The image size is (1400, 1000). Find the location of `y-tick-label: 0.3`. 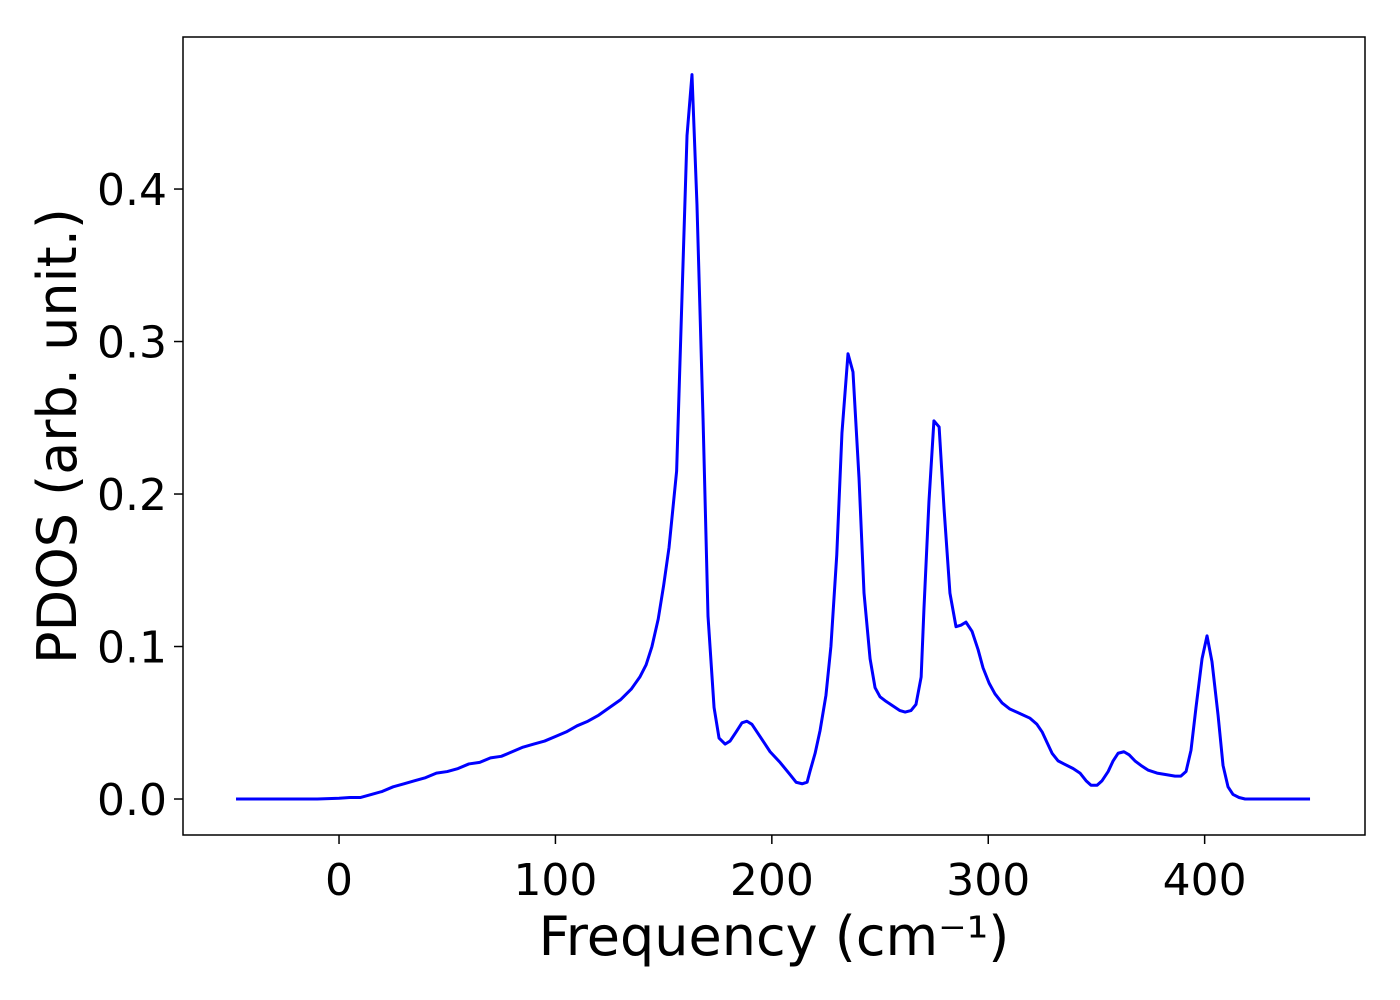

y-tick-label: 0.3 is located at coordinates (132, 343).